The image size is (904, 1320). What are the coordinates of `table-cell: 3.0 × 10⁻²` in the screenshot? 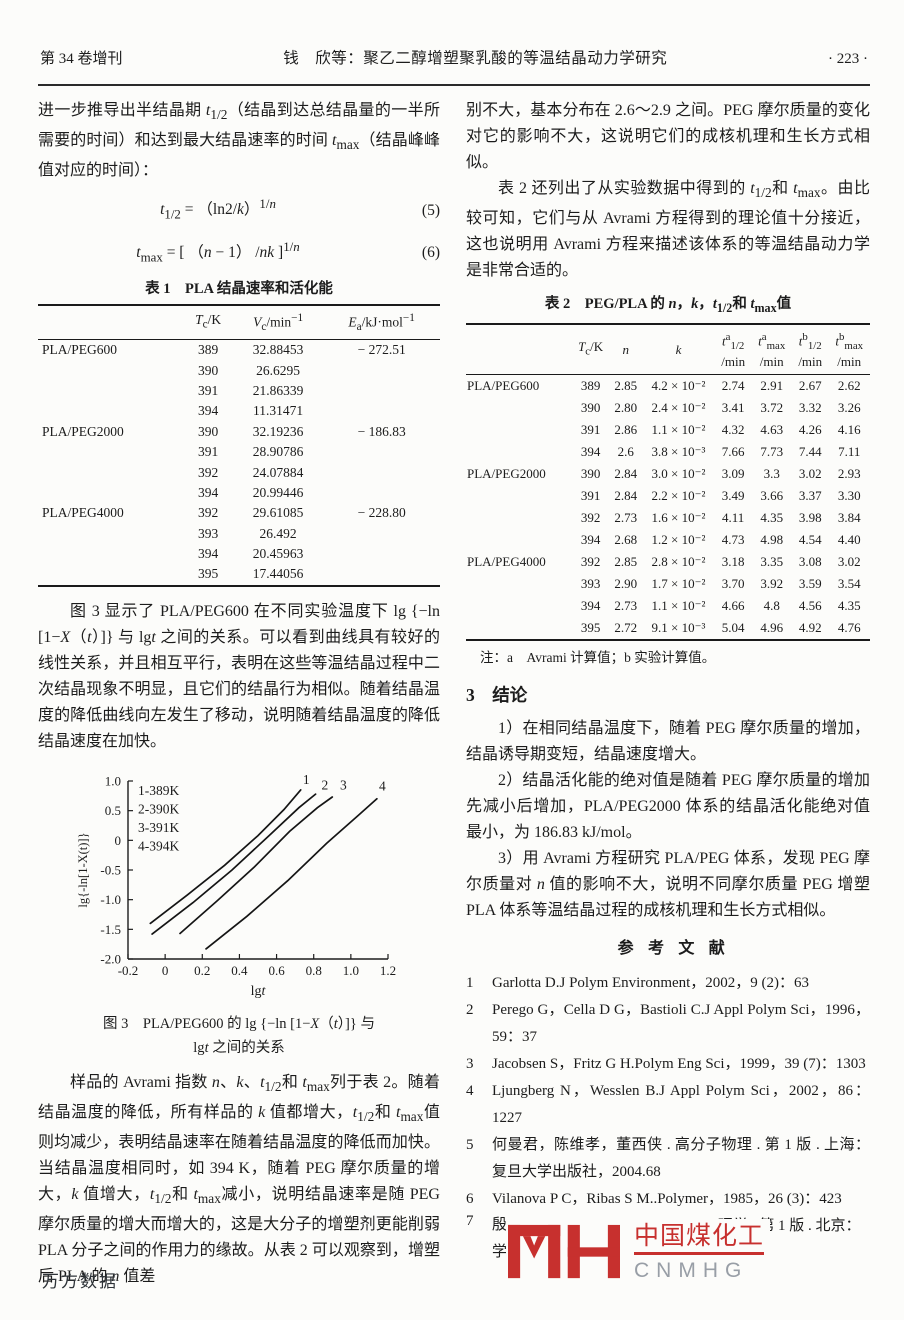 It's located at (678, 473).